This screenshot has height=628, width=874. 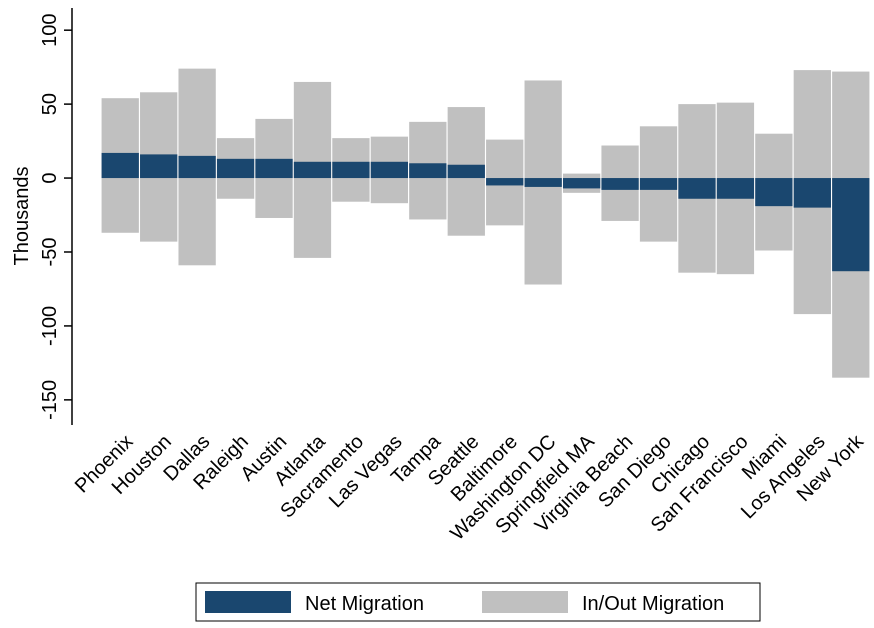 What do you see at coordinates (50, 252) in the screenshot?
I see `y-tick-label: -50` at bounding box center [50, 252].